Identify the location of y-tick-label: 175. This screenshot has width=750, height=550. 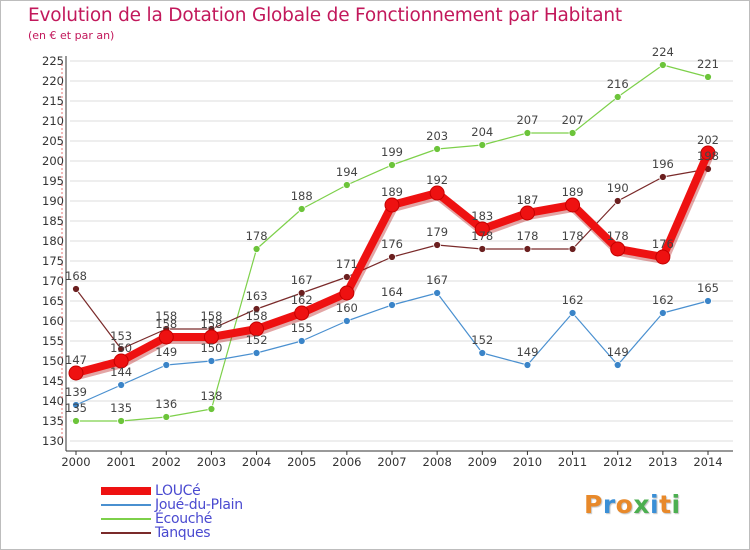
(53, 261).